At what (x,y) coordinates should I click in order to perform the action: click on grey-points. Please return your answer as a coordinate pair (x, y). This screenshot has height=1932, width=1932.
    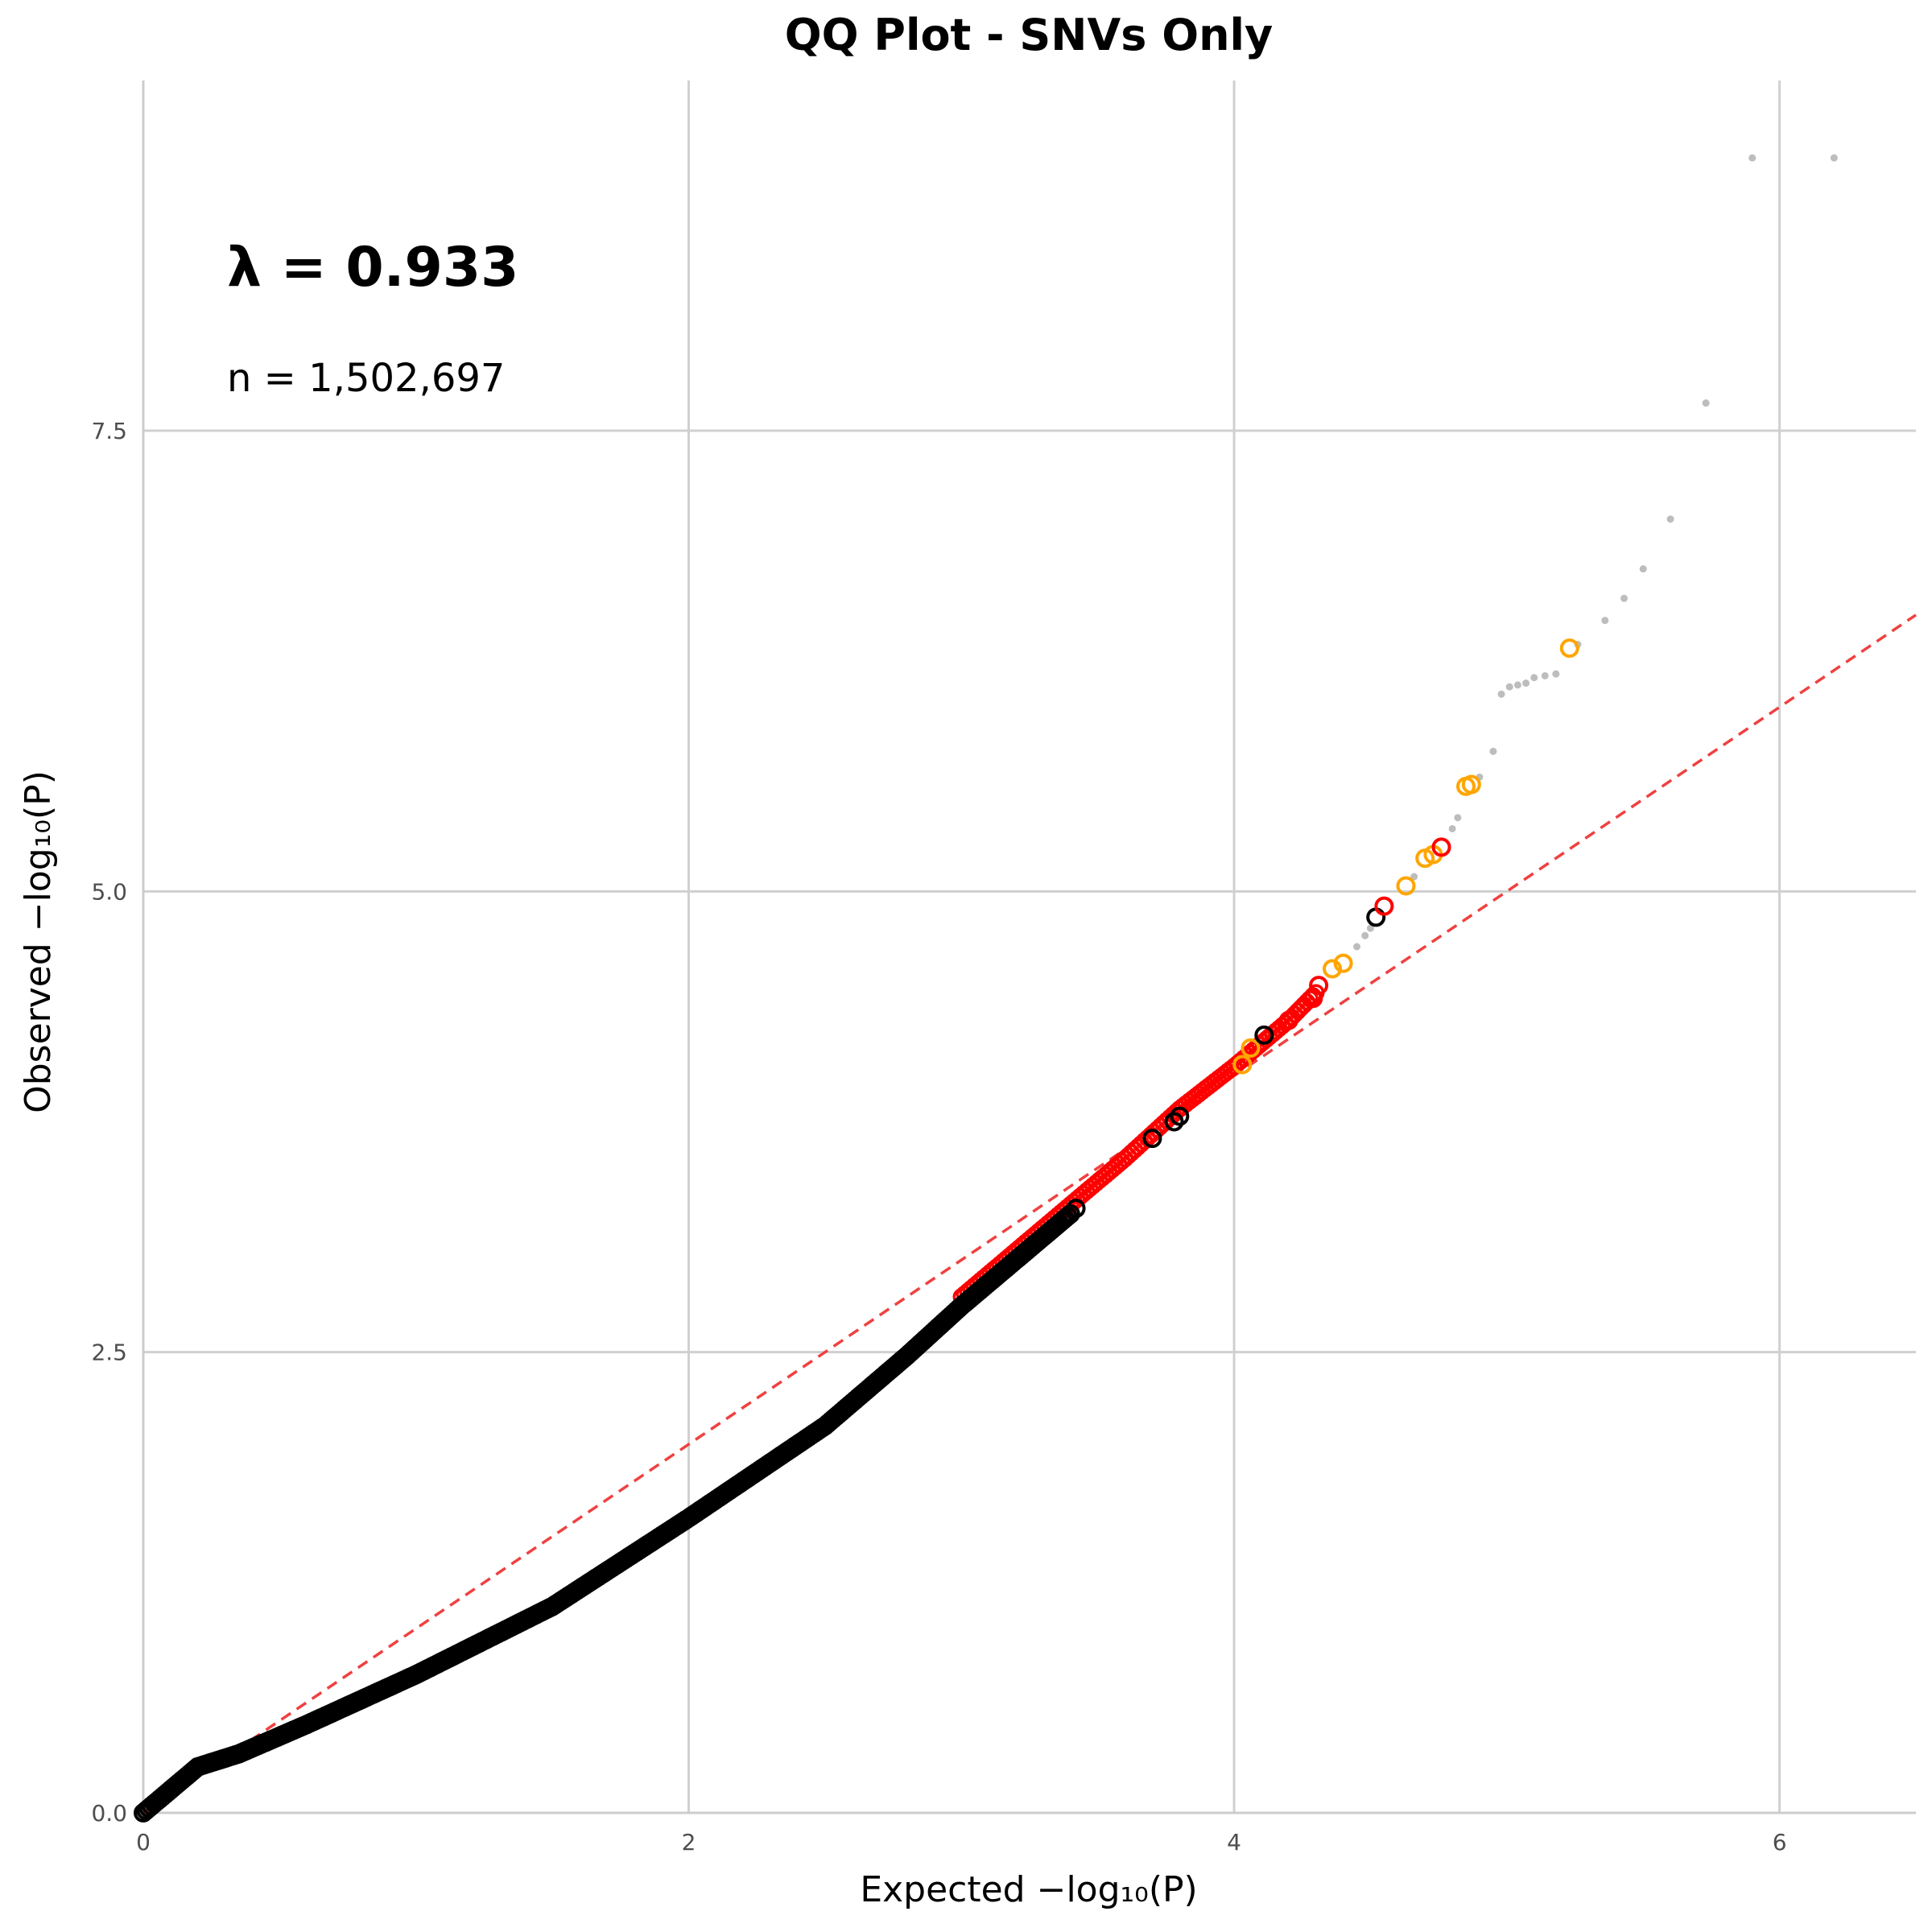
    Looking at the image, I should click on (1595, 552).